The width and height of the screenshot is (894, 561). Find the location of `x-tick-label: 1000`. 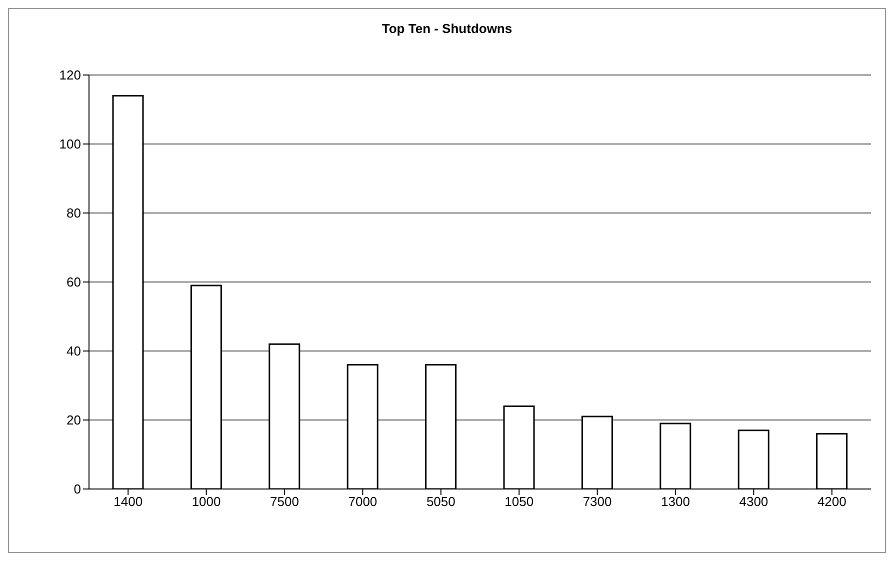

x-tick-label: 1000 is located at coordinates (206, 502).